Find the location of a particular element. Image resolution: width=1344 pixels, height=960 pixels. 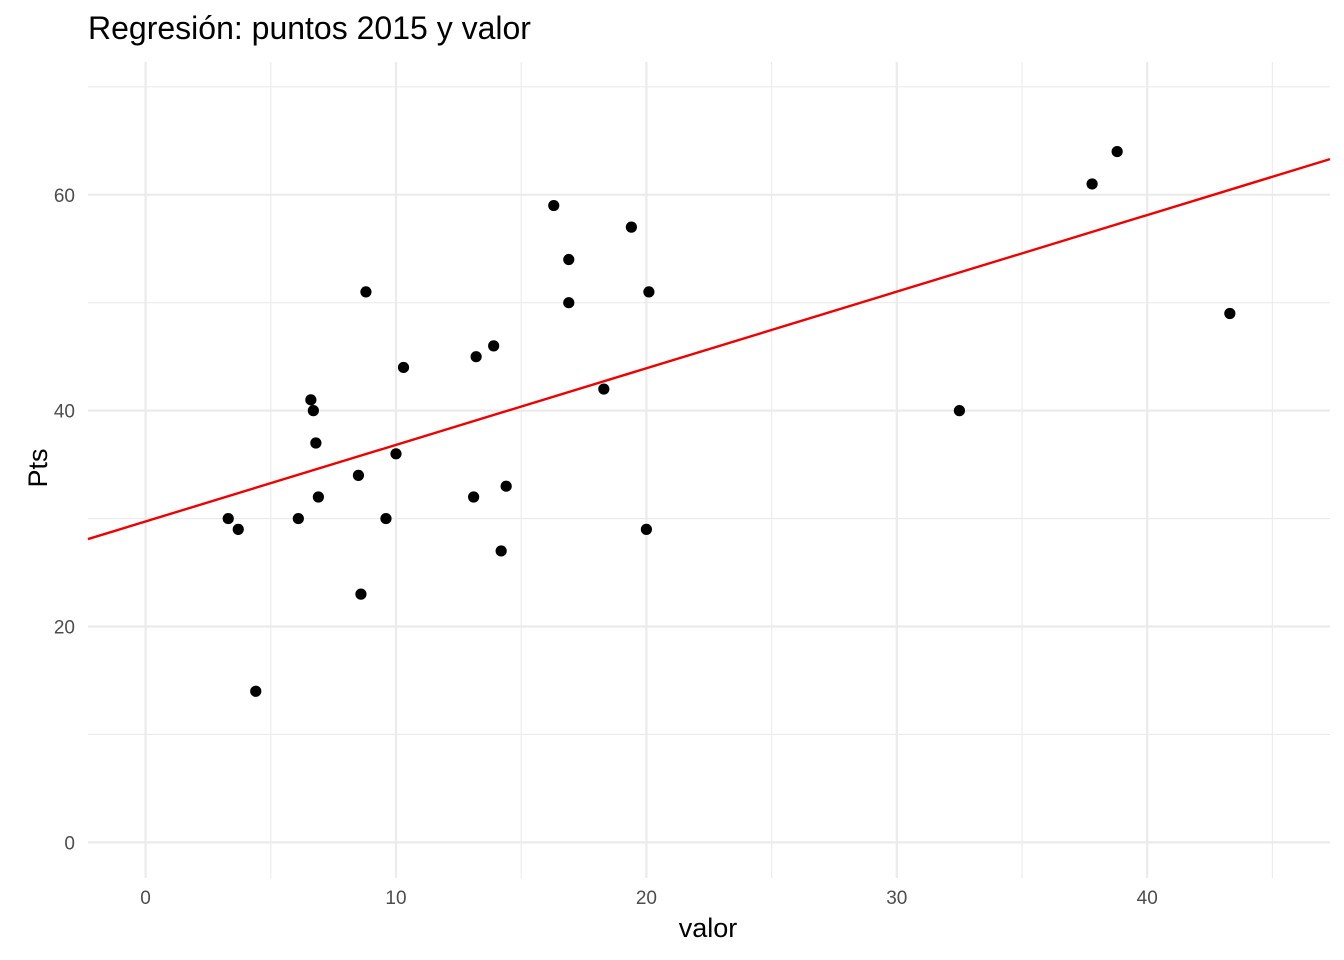

y-tick-label: 40 is located at coordinates (64, 412).